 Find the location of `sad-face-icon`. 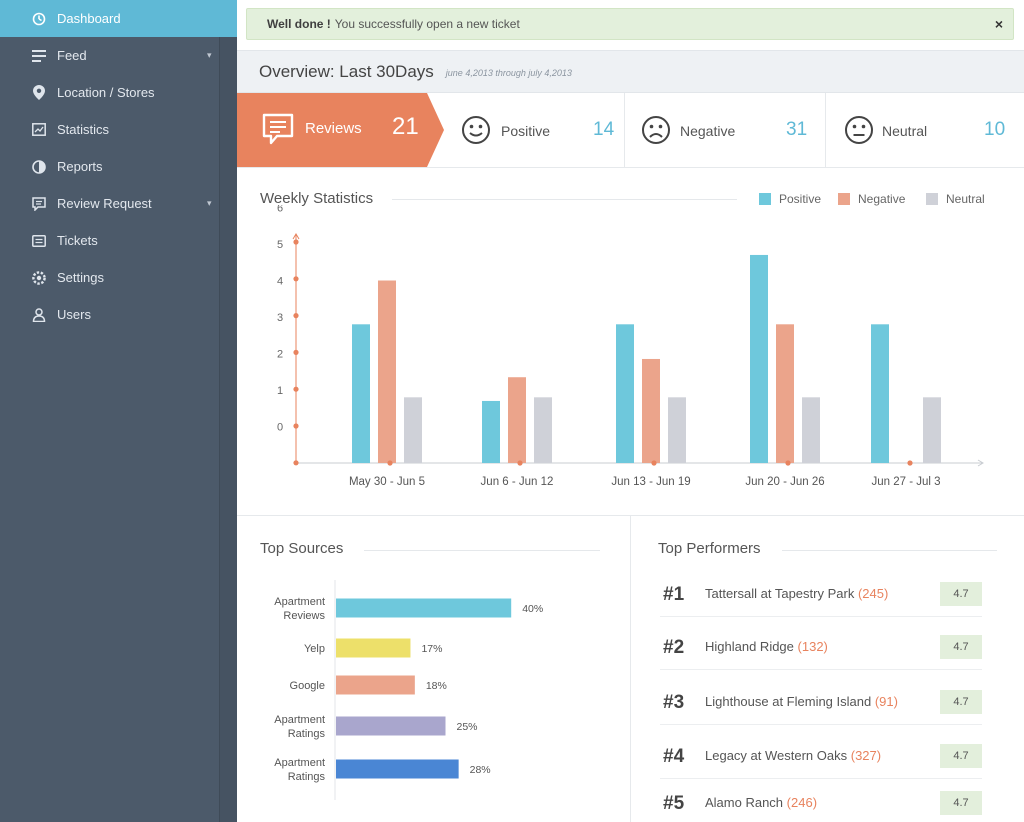

sad-face-icon is located at coordinates (656, 132).